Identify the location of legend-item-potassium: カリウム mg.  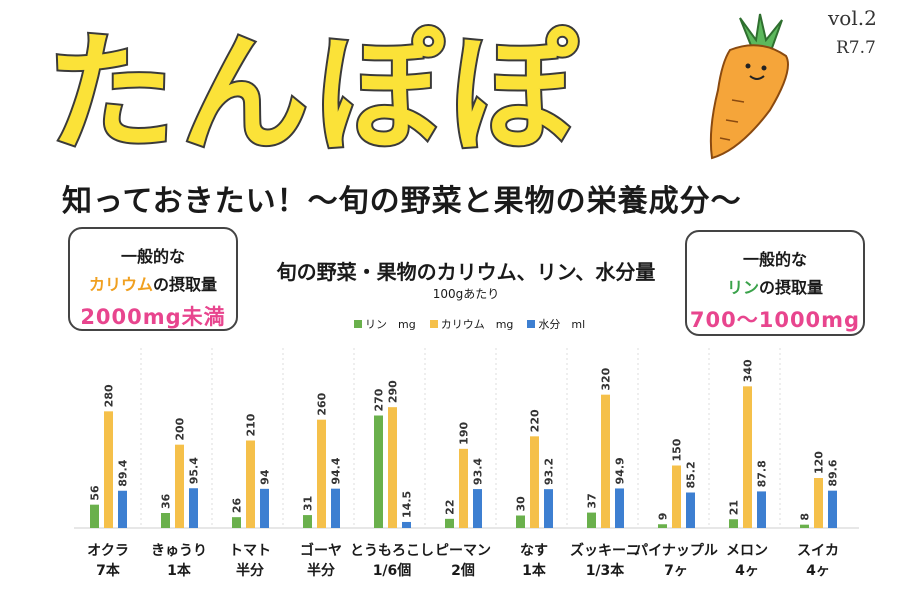
(471, 324).